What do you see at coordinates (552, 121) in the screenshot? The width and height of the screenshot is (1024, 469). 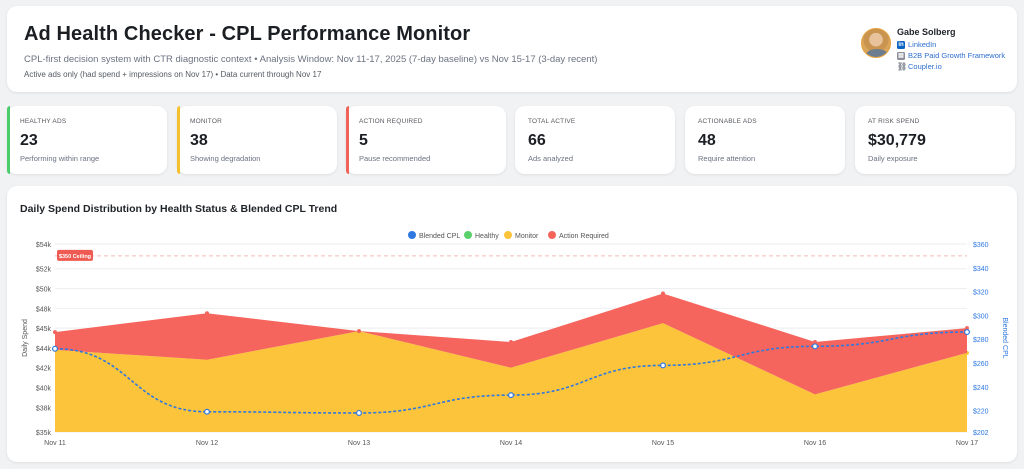 I see `stat-label: TOTAL ACTIVE` at bounding box center [552, 121].